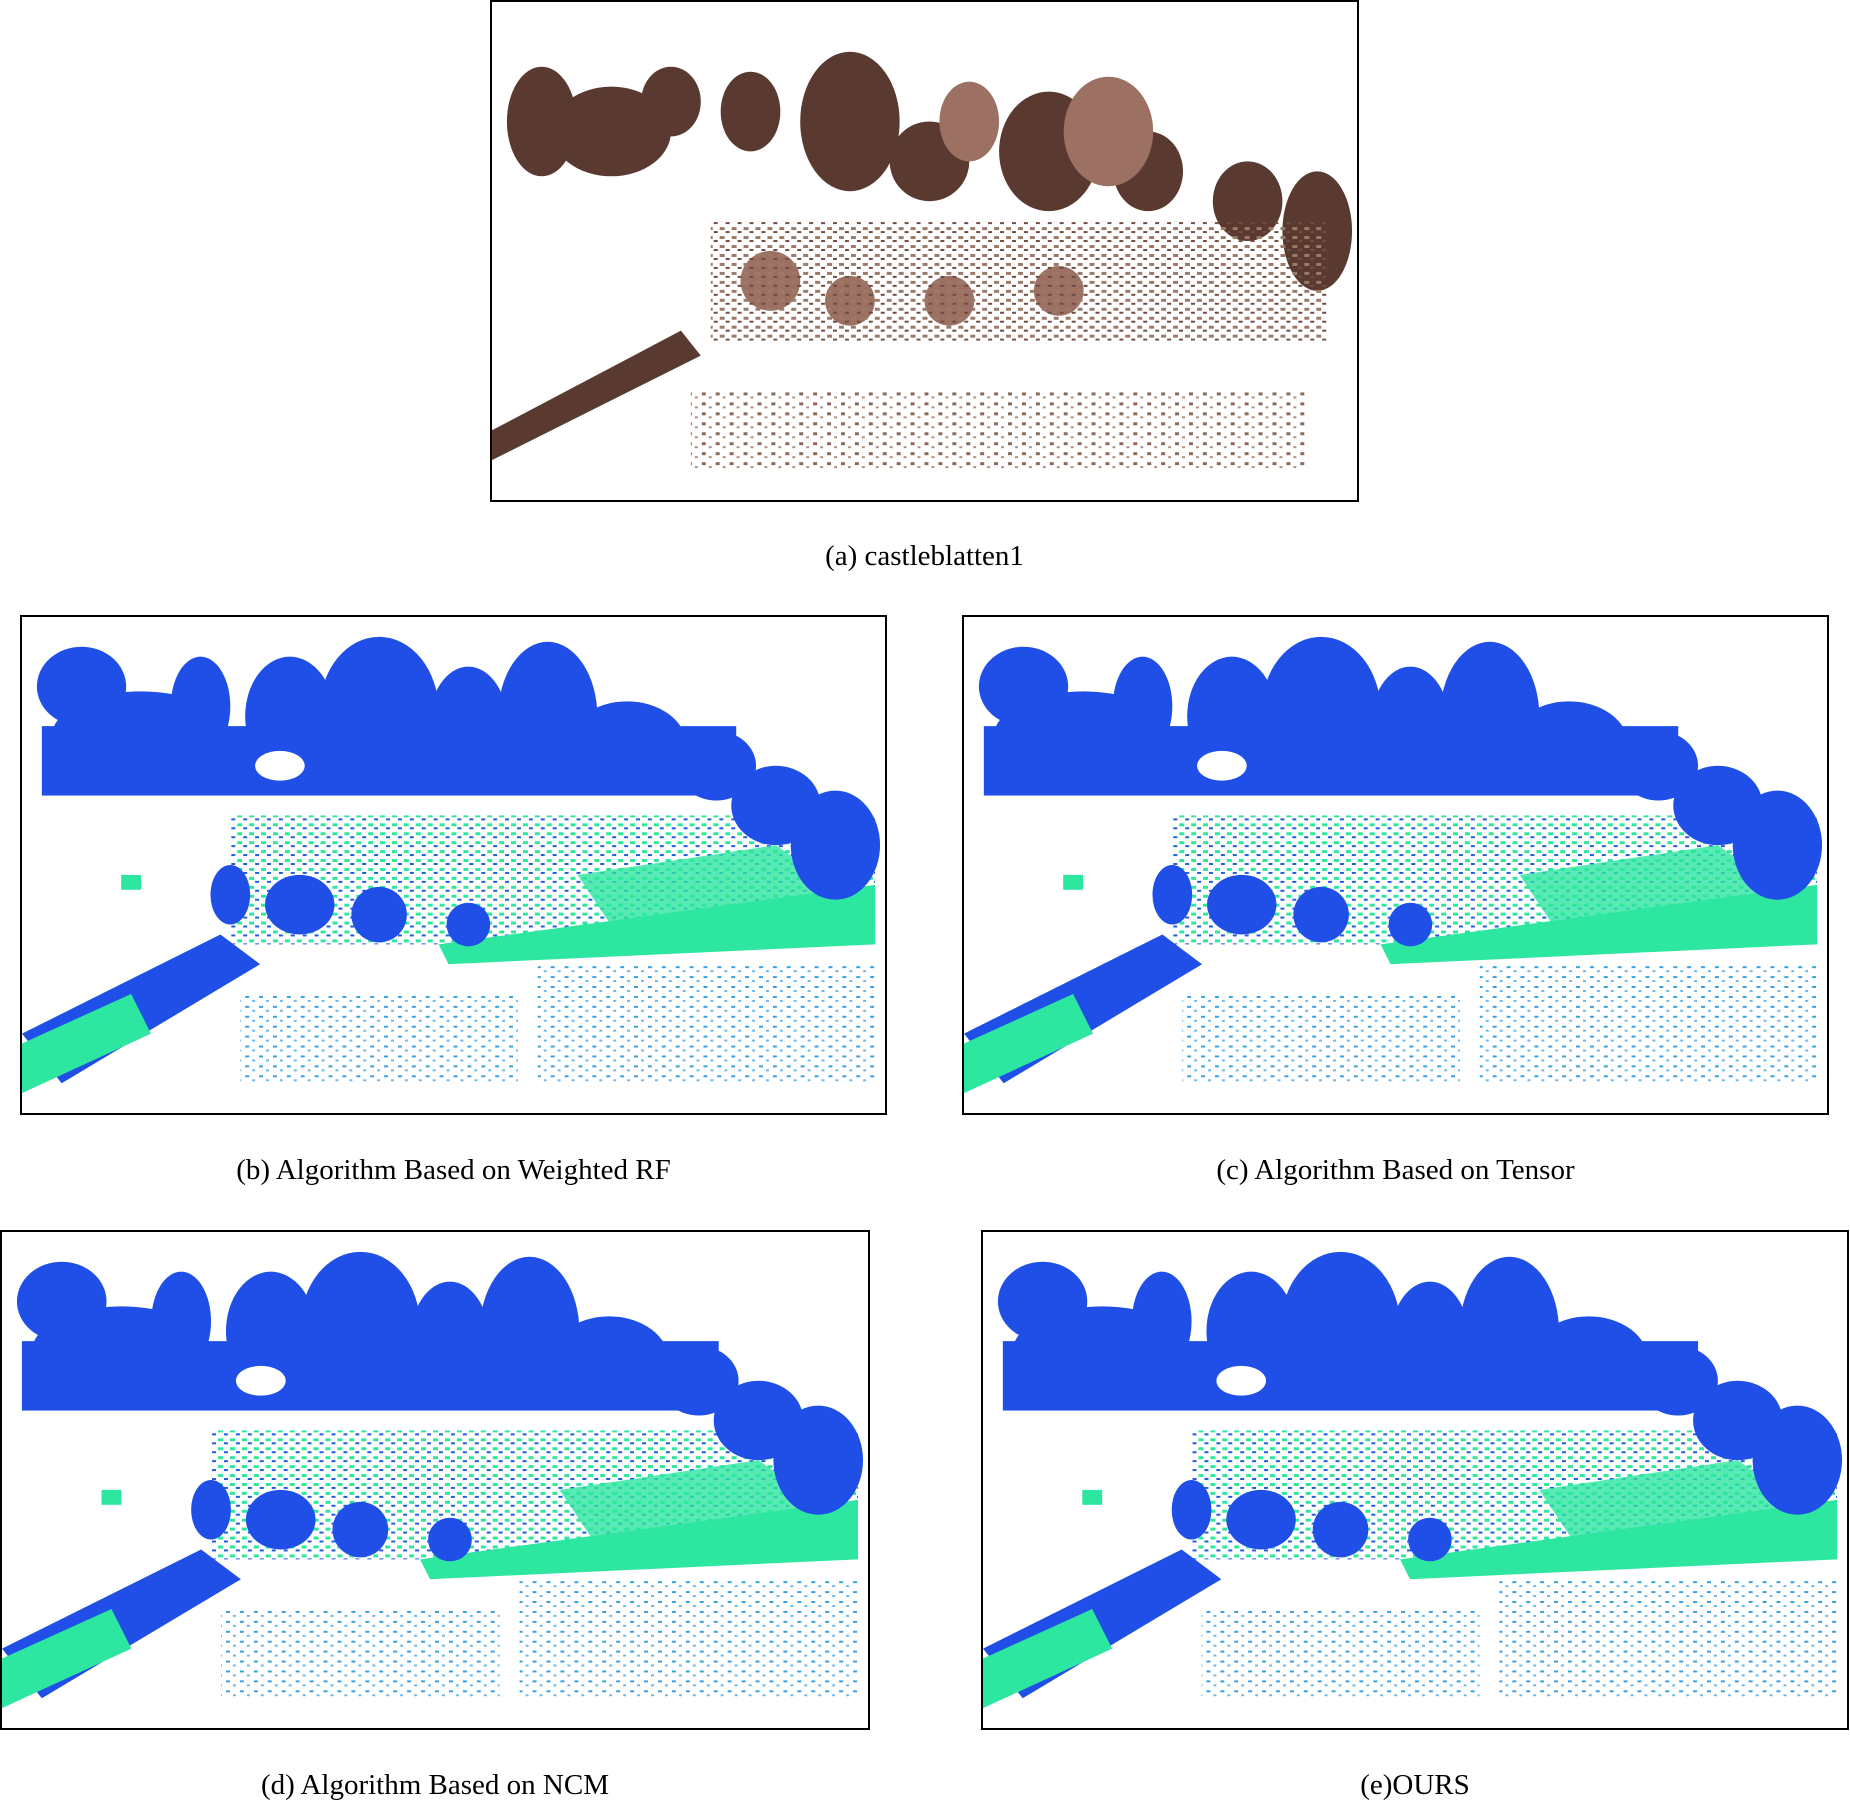  What do you see at coordinates (922, 261) in the screenshot?
I see `point-cloud` at bounding box center [922, 261].